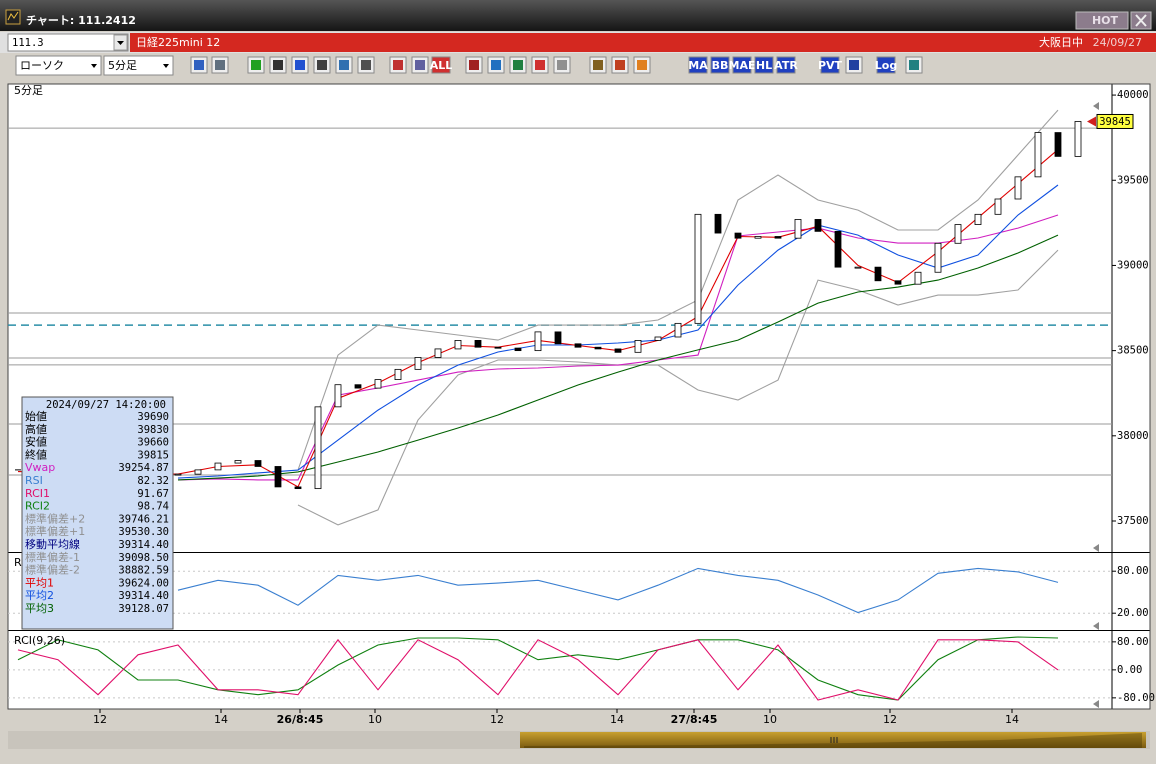 This screenshot has height=764, width=1156. Describe the element at coordinates (42, 65) in the screenshot. I see `chart-type-value: ローソク` at that location.